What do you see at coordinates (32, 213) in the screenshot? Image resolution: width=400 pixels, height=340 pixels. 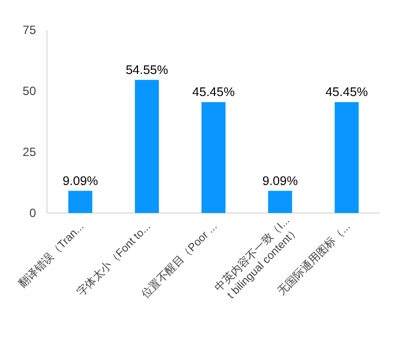 I see `y-tick-label: 0` at bounding box center [32, 213].